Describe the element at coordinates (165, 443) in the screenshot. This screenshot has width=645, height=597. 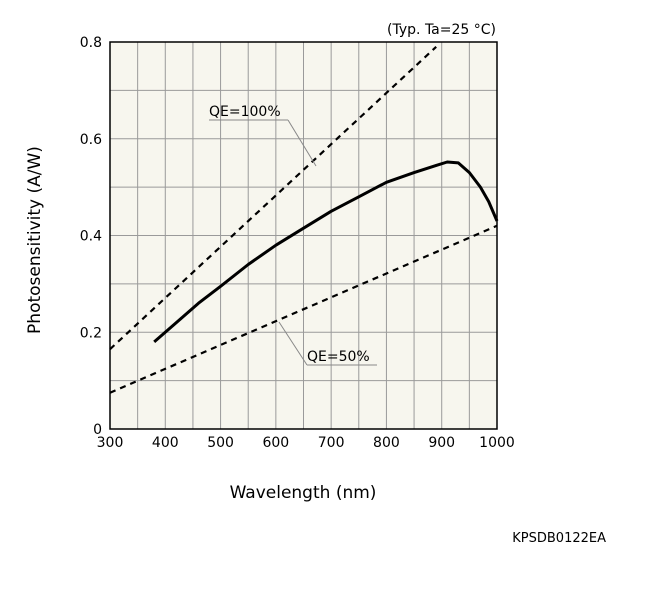
I see `x-tick-label: 400` at that location.